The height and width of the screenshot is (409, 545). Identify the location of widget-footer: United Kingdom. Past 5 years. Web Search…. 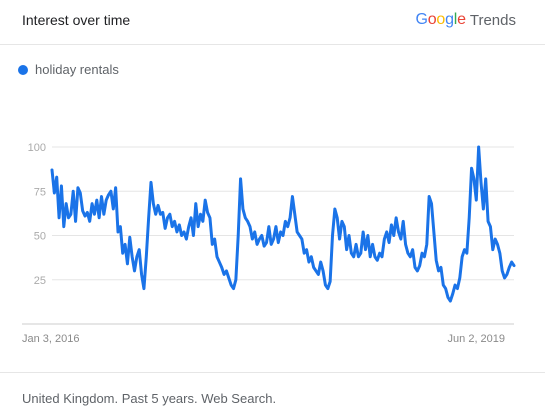
(272, 390).